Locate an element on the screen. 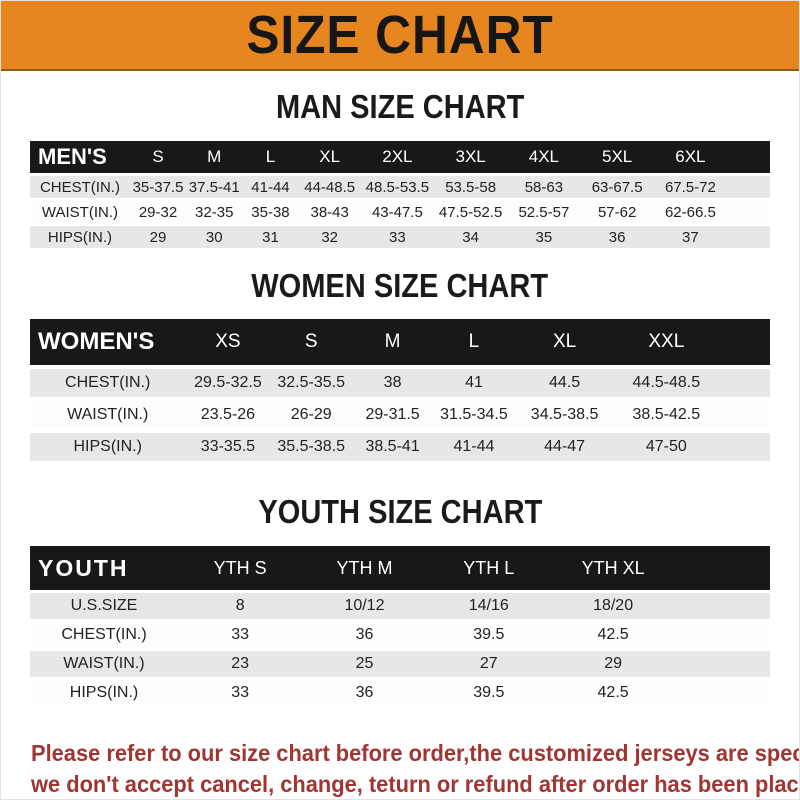 The image size is (800, 800). youth-section-heading-text: YOUTH SIZE CHART is located at coordinates (400, 511).